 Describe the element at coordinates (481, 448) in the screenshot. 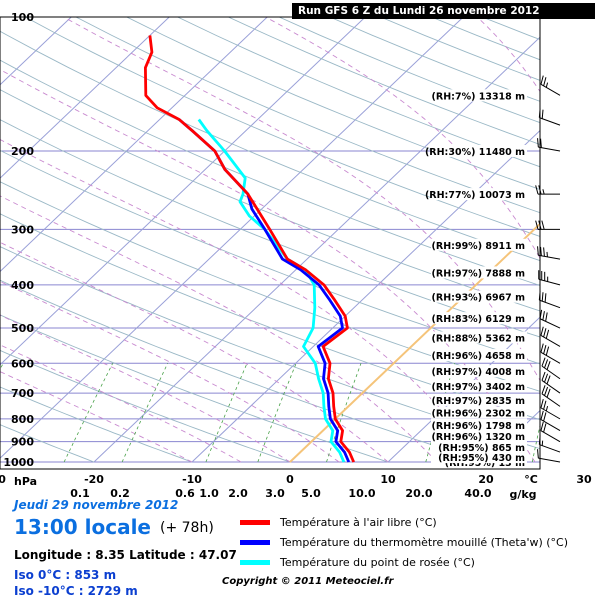

I see `level-label: (RH:95%) 865 m` at that location.